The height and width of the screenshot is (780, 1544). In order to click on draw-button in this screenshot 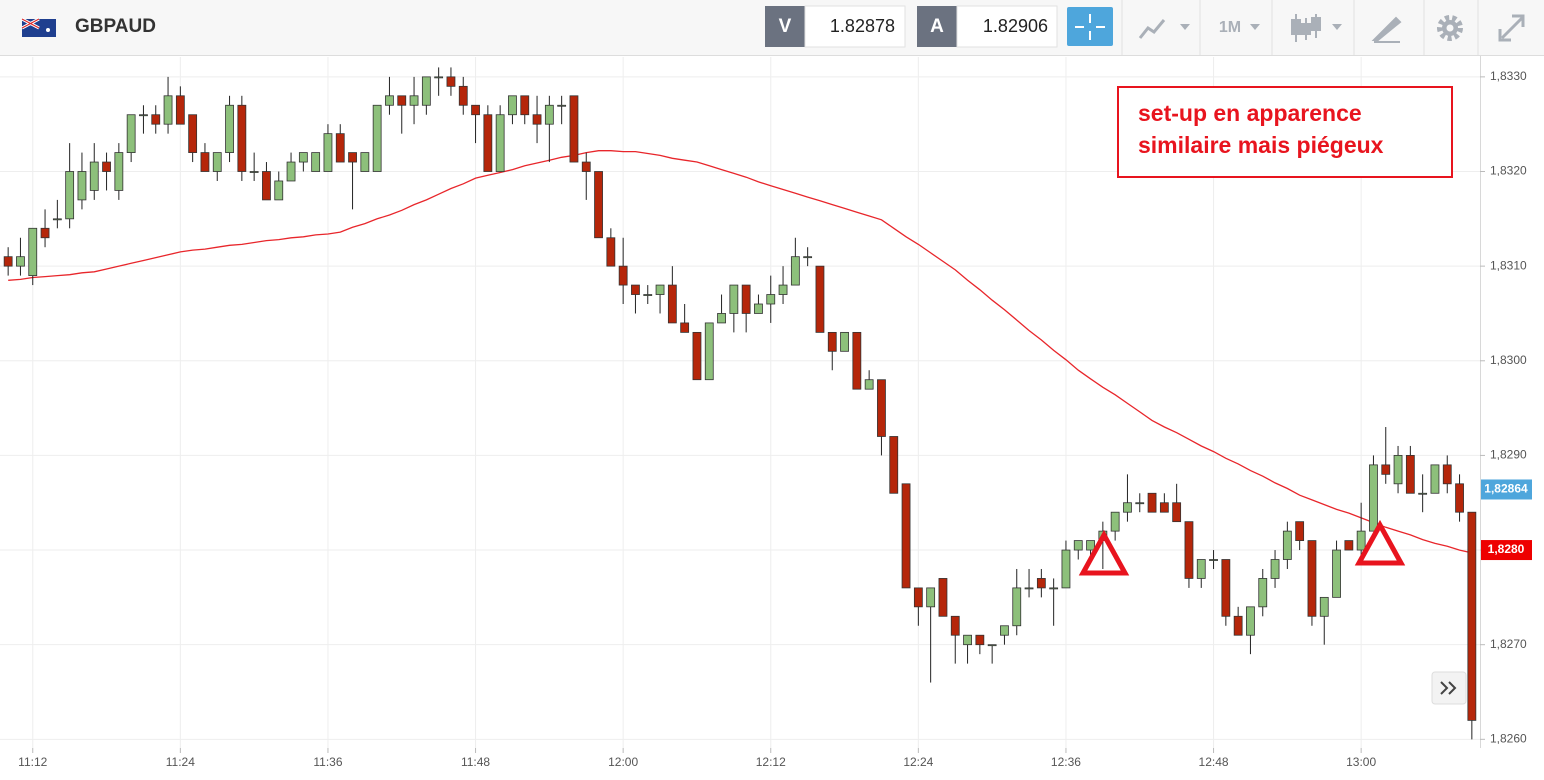, I will do `click(1386, 29)`.